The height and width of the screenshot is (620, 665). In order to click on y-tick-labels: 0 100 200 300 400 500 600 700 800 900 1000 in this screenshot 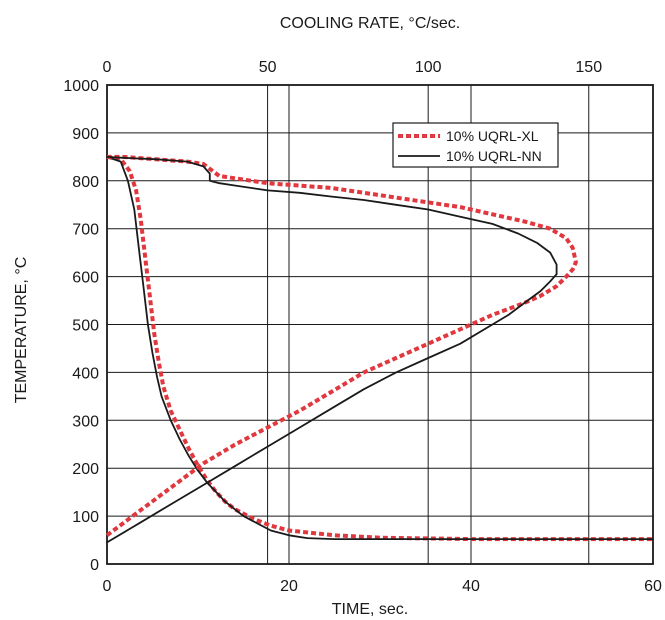, I will do `click(81, 326)`.